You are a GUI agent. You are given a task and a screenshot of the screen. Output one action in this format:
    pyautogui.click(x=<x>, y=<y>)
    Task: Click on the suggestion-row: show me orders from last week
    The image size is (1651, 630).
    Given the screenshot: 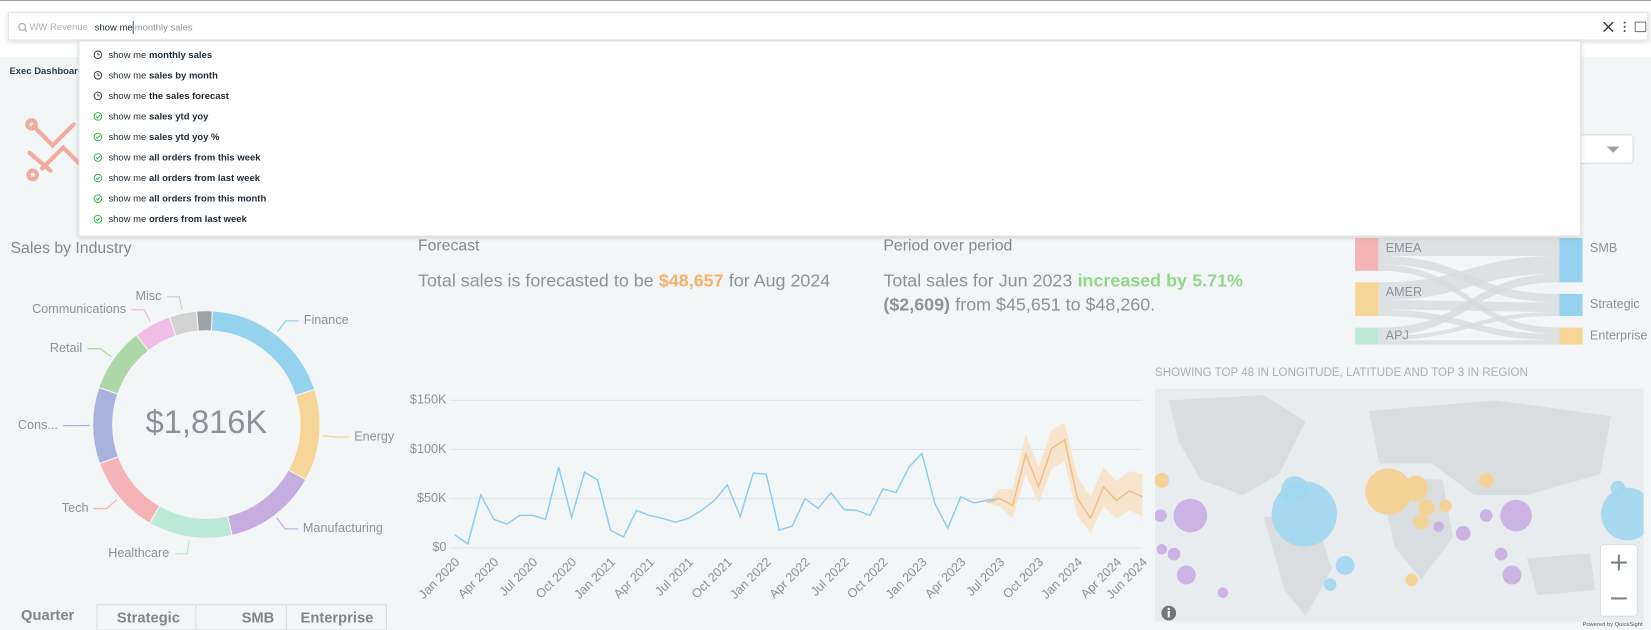 What is the action you would take?
    pyautogui.click(x=170, y=219)
    